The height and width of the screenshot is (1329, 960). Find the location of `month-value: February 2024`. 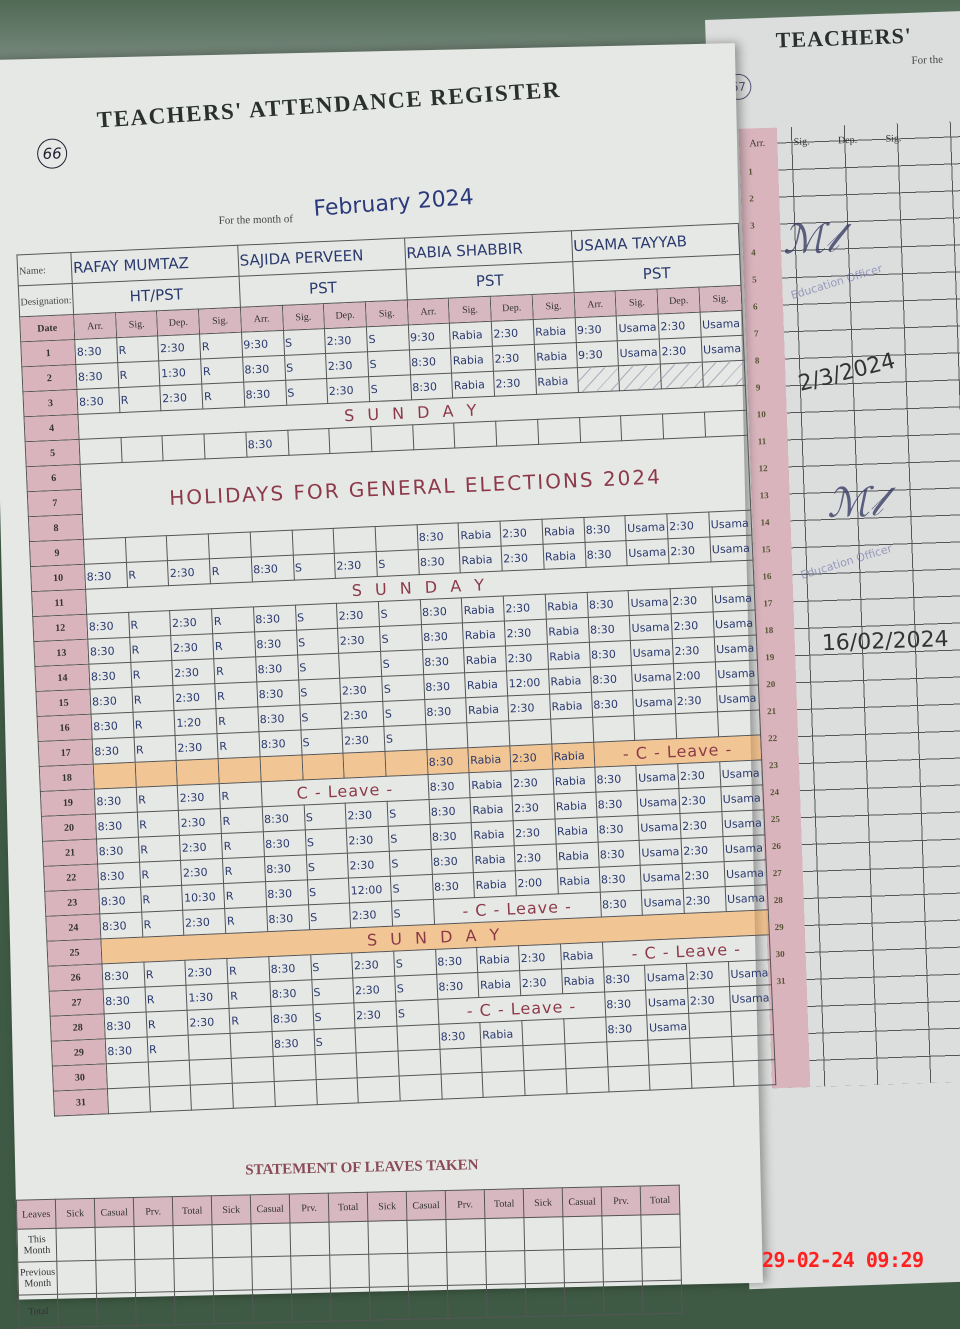

month-value: February 2024 is located at coordinates (393, 203).